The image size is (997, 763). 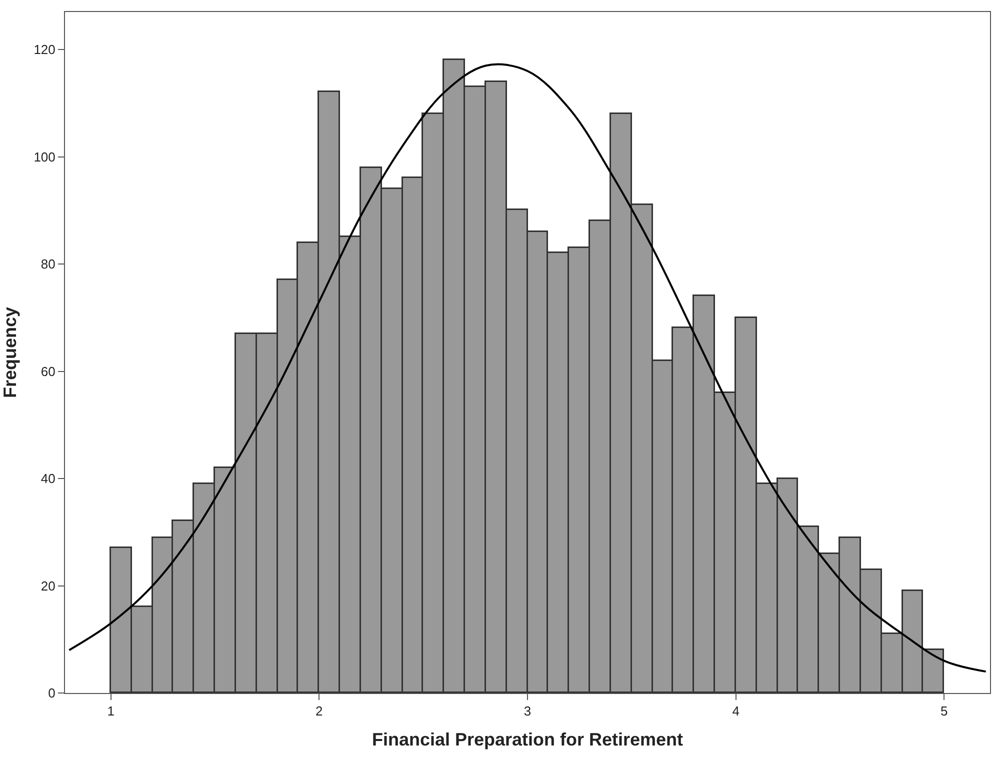 What do you see at coordinates (319, 711) in the screenshot?
I see `x-tick-label: 2` at bounding box center [319, 711].